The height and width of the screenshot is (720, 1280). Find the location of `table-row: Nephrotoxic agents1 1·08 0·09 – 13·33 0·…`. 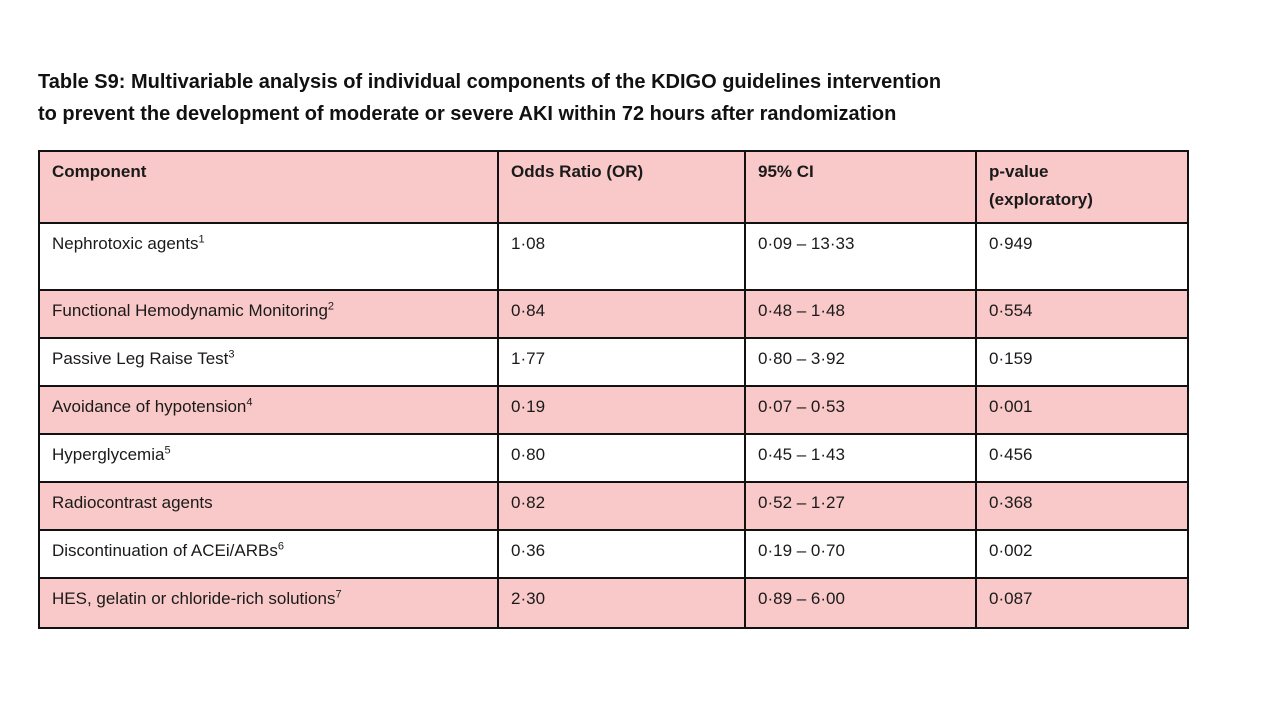

table-row: Nephrotoxic agents1 1·08 0·09 – 13·33 0·… is located at coordinates (613, 256).